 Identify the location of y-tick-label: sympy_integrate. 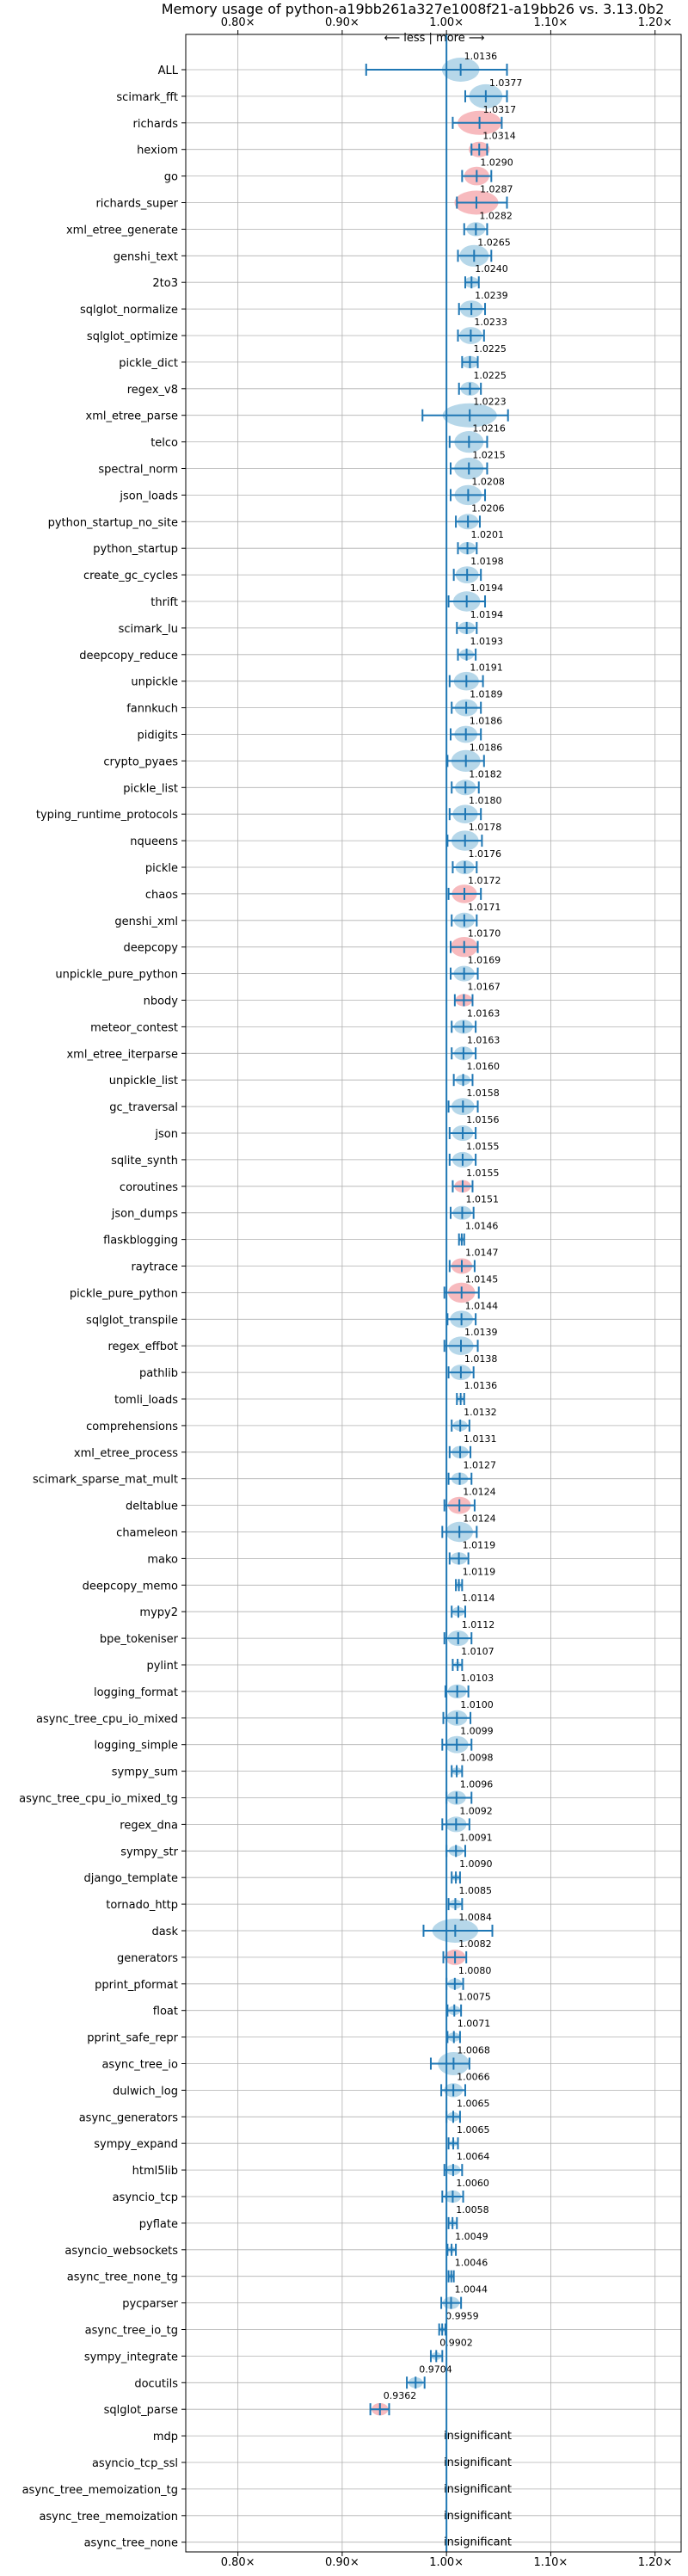
(131, 2357).